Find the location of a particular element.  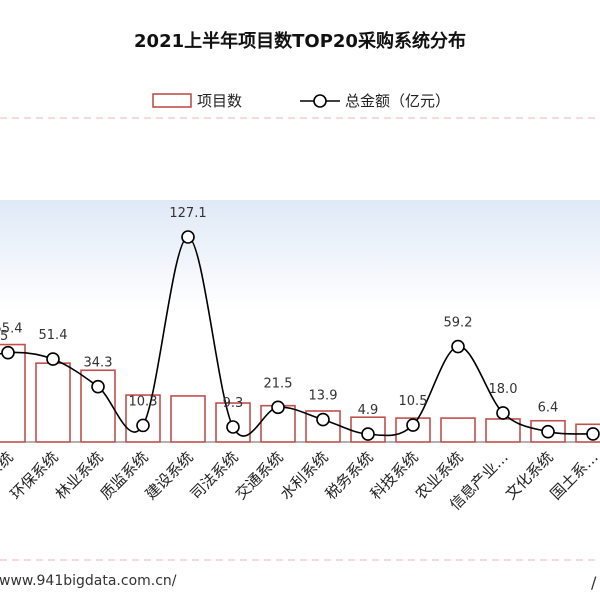

x-tick-label-3: 林业系统 is located at coordinates (79, 475).